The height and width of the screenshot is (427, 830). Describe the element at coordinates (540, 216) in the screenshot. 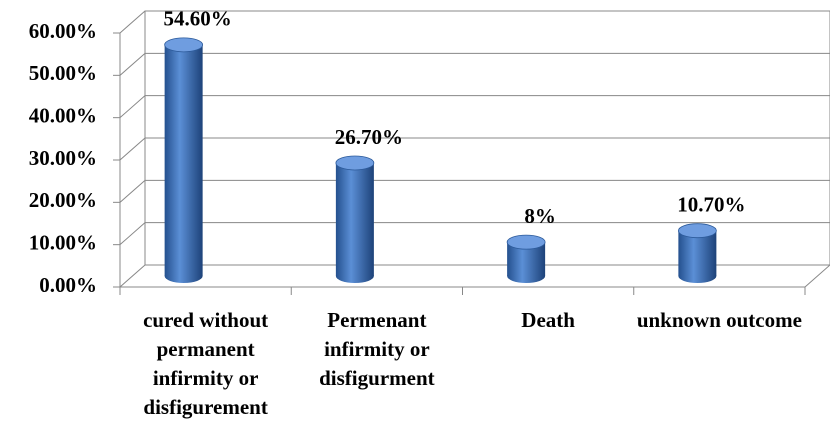

I see `data-label: 8%` at that location.